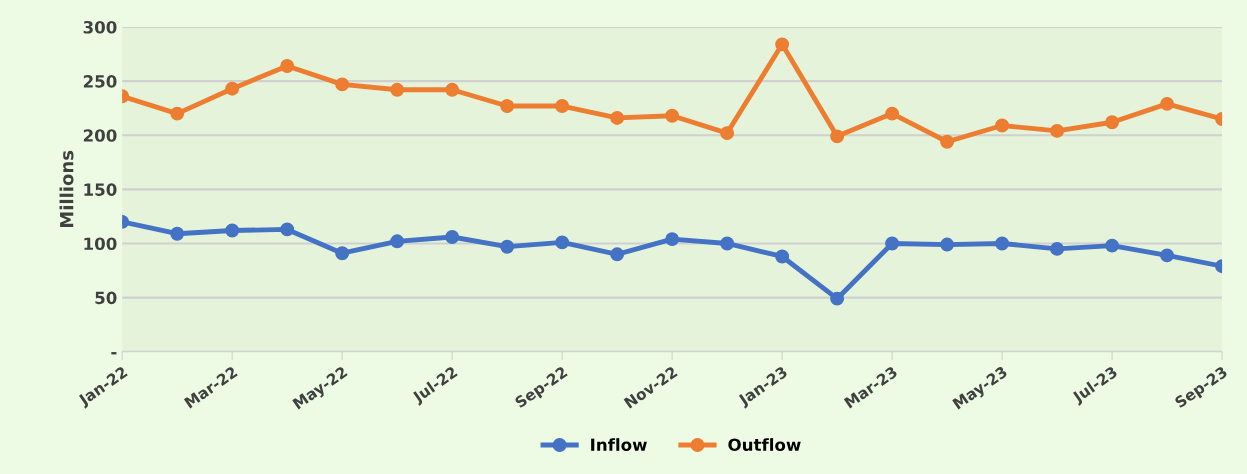 This screenshot has height=474, width=1247. Describe the element at coordinates (100, 81) in the screenshot. I see `y-tick-label: 250` at that location.